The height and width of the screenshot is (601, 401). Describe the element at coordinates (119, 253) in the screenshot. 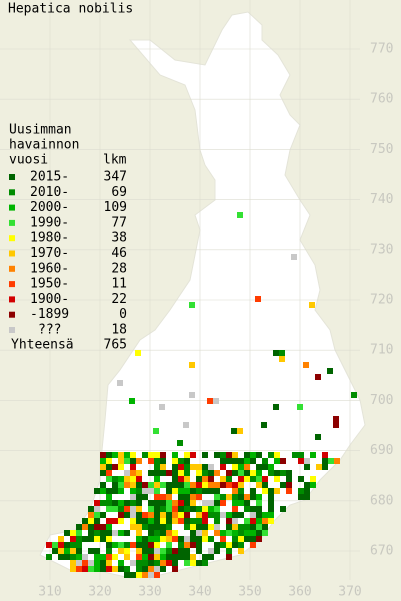

I see `legend-count: 46` at that location.